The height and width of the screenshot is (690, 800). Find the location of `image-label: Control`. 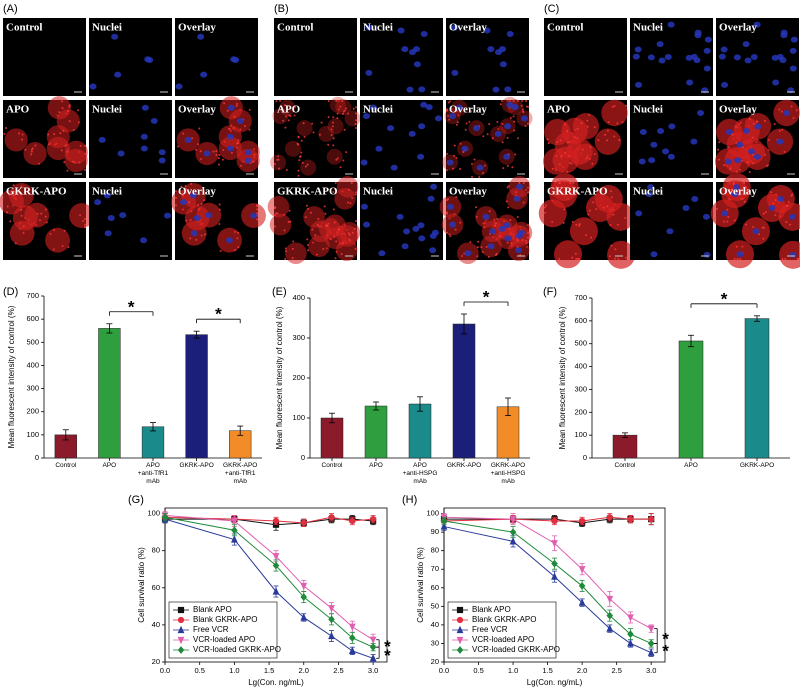

image-label: Control is located at coordinates (565, 28).